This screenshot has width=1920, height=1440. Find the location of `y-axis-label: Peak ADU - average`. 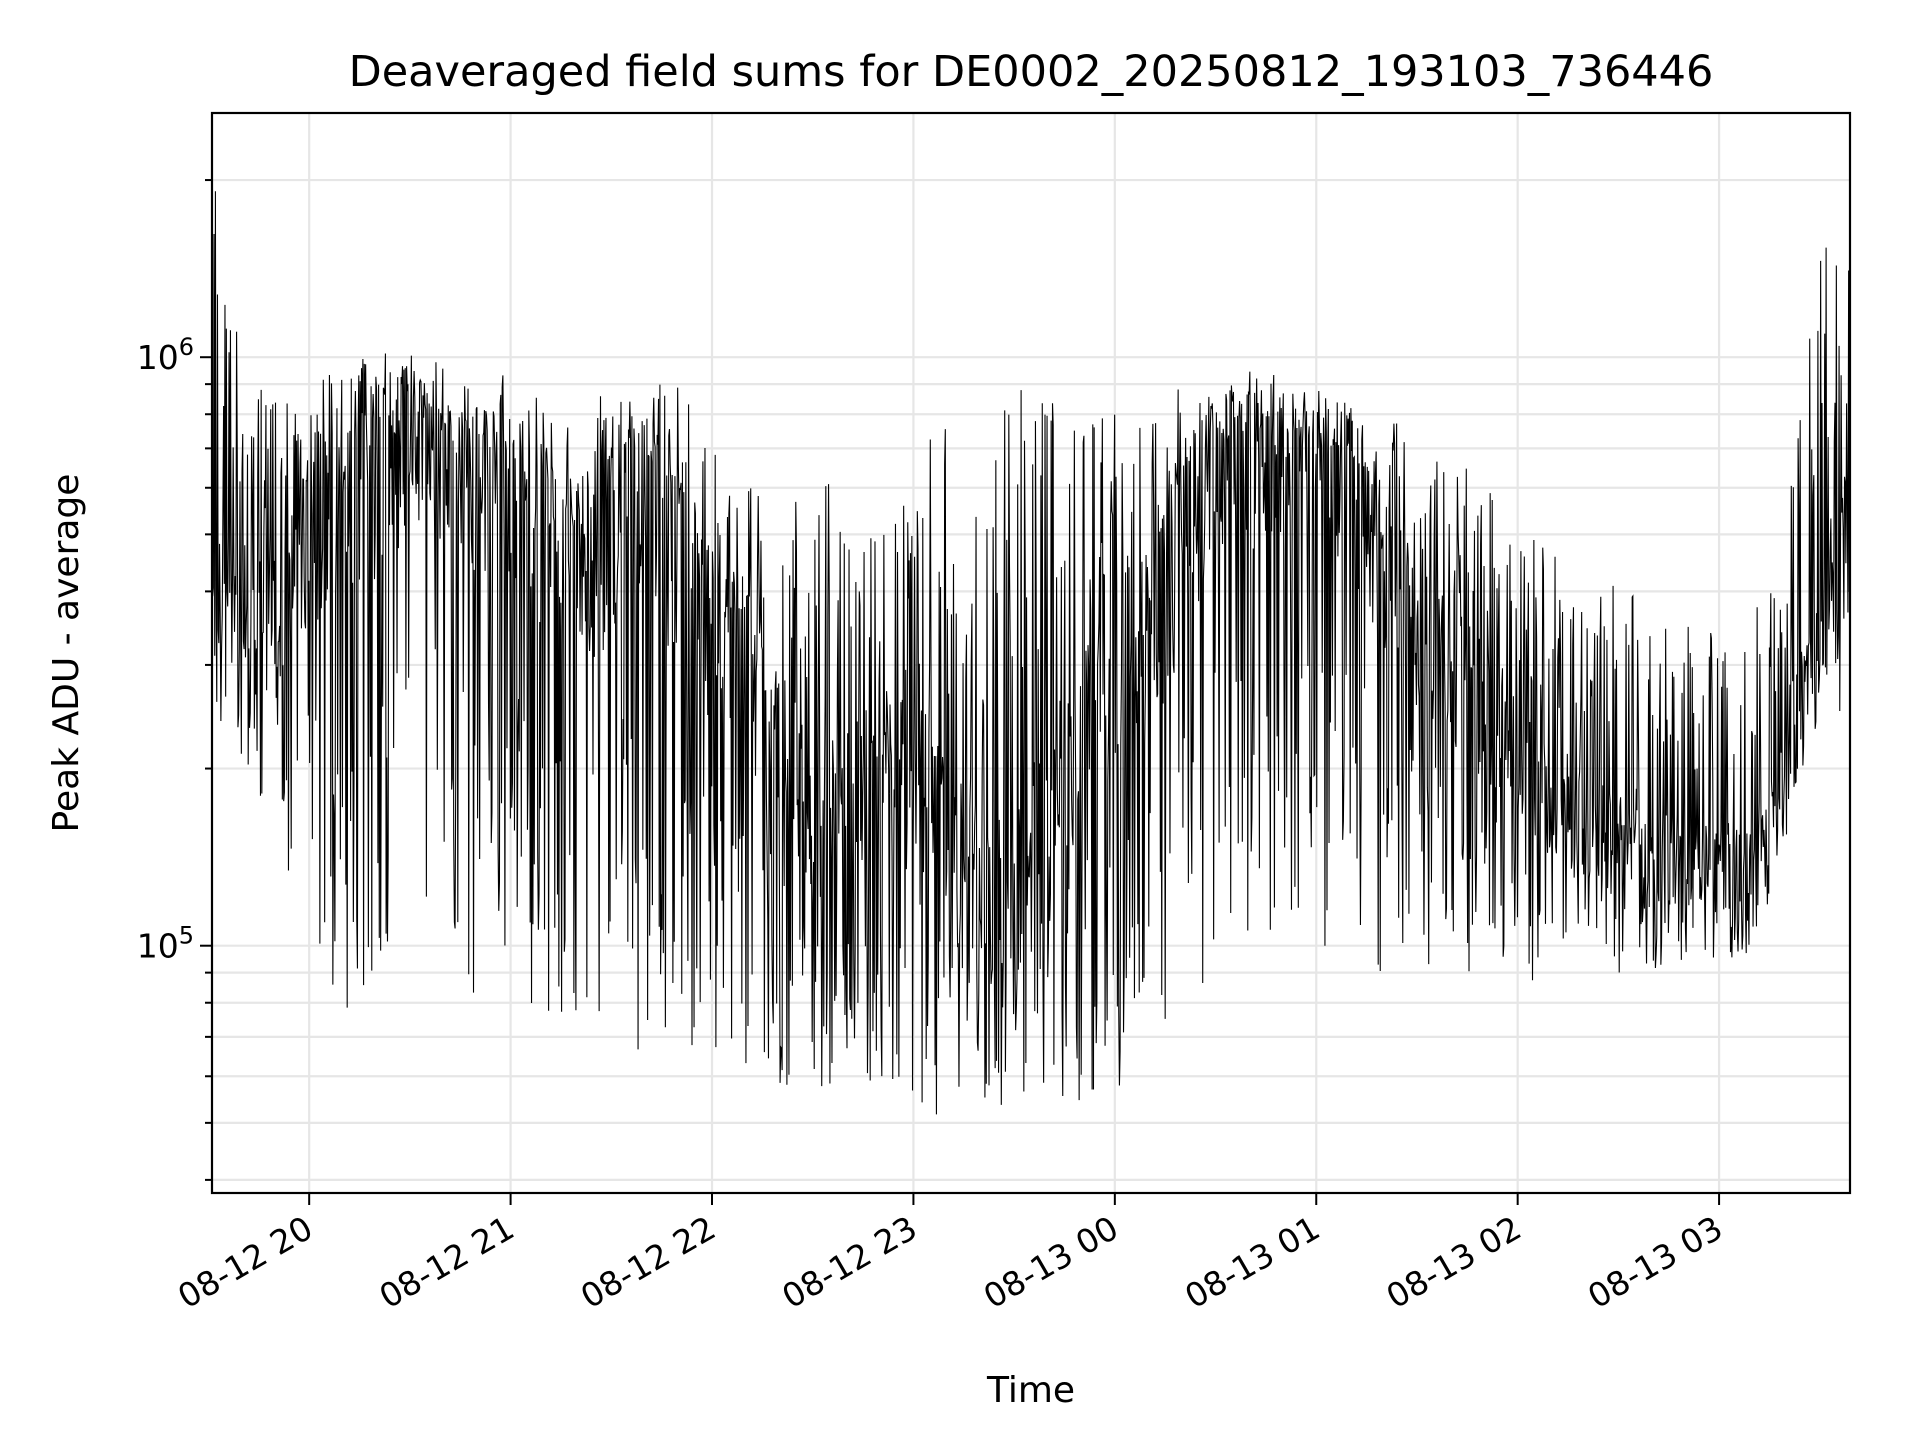

y-axis-label: Peak ADU - average is located at coordinates (66, 653).